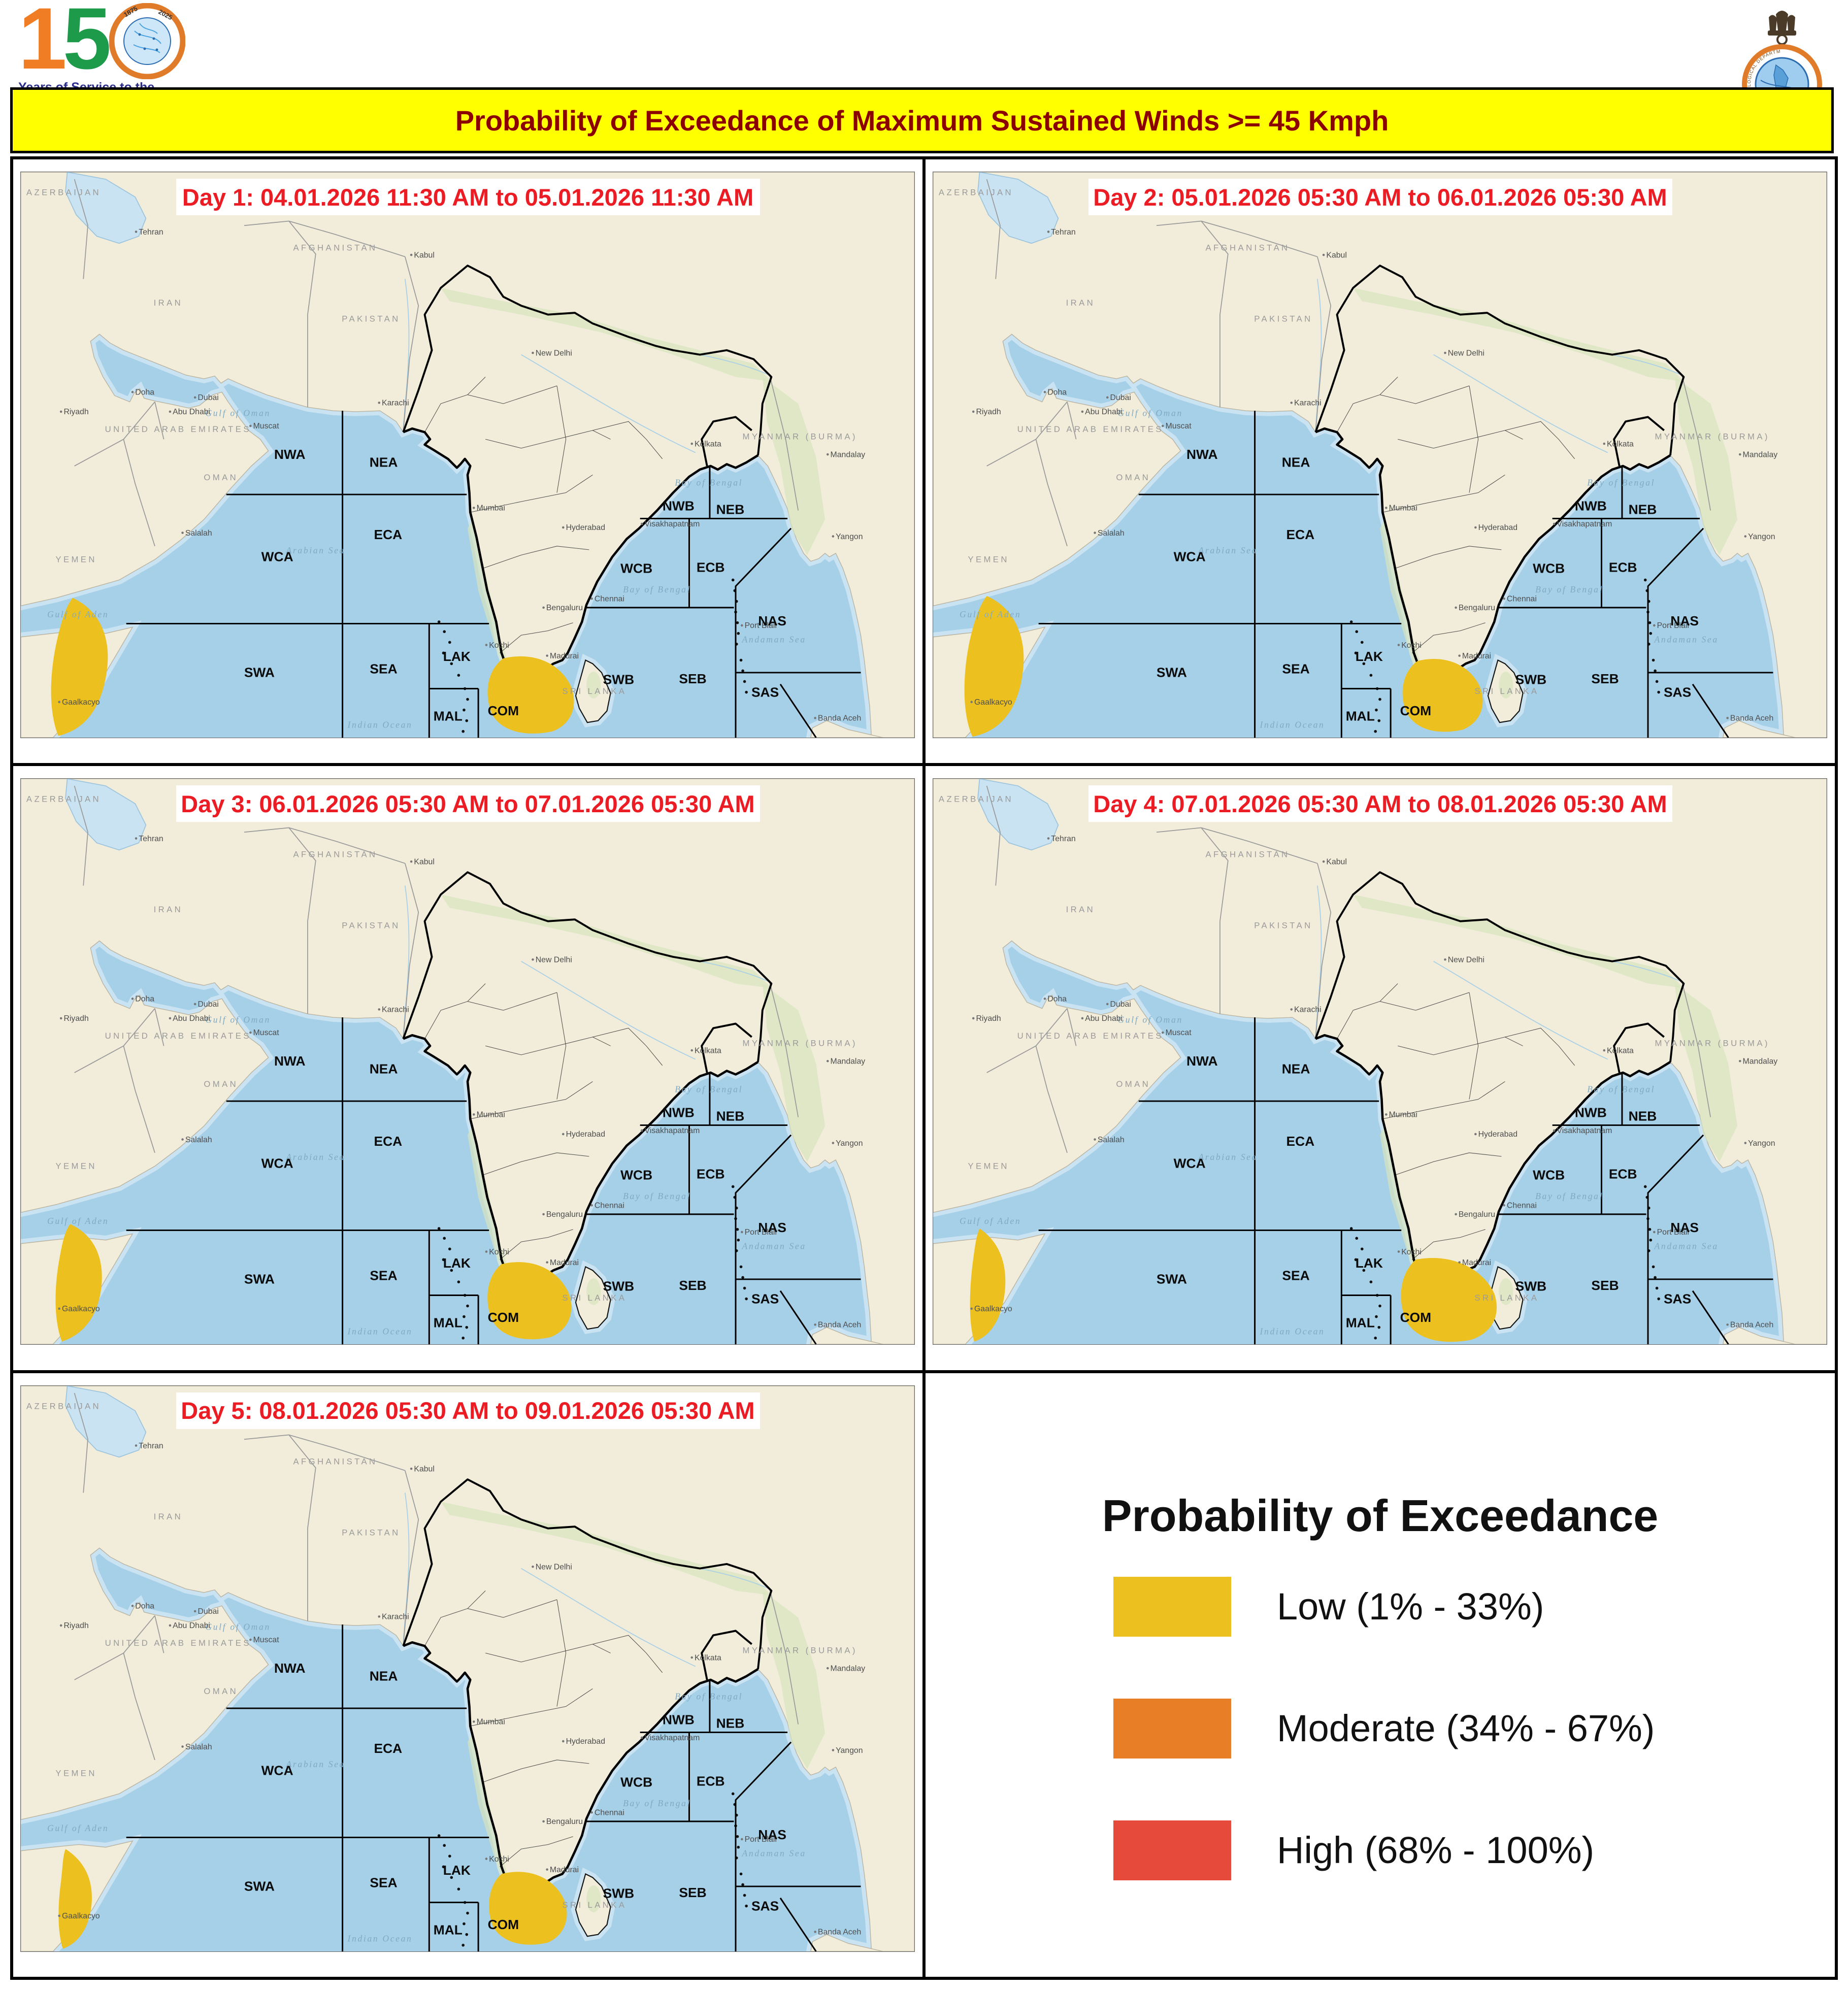 The width and height of the screenshot is (1848, 1990). What do you see at coordinates (1605, 1286) in the screenshot?
I see `svg-text: SEB` at bounding box center [1605, 1286].